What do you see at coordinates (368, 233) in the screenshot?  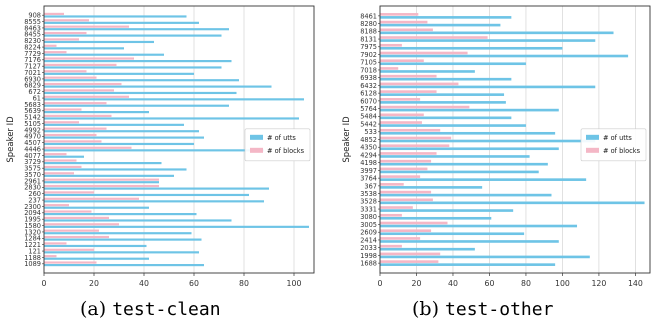 I see `y-tick-label: 2609` at bounding box center [368, 233].